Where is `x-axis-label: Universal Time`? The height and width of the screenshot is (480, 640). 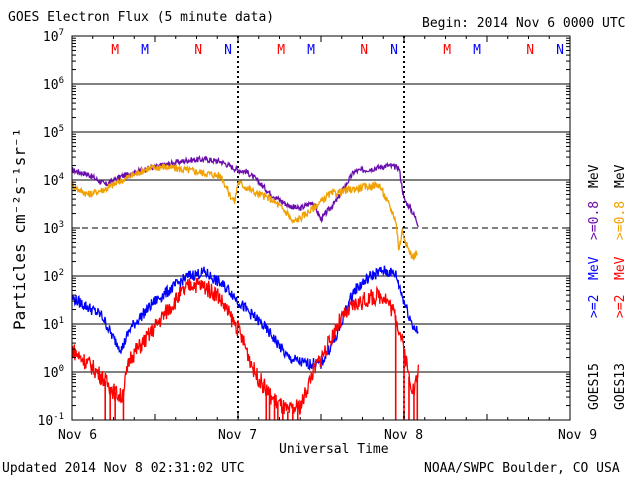 x-axis-label: Universal Time is located at coordinates (334, 449).